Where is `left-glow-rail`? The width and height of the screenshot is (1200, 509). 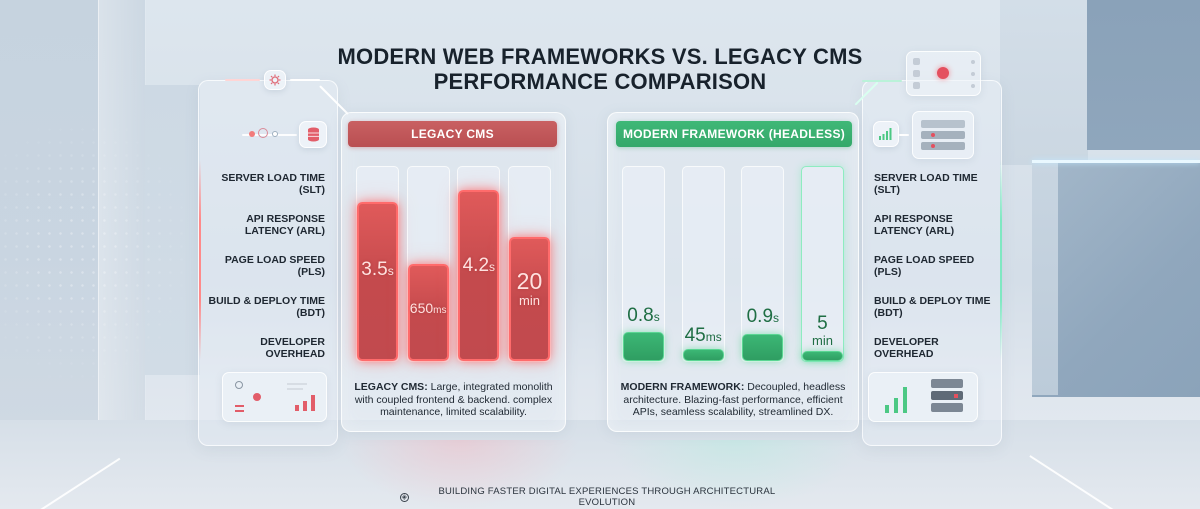
left-glow-rail is located at coordinates (200, 260).